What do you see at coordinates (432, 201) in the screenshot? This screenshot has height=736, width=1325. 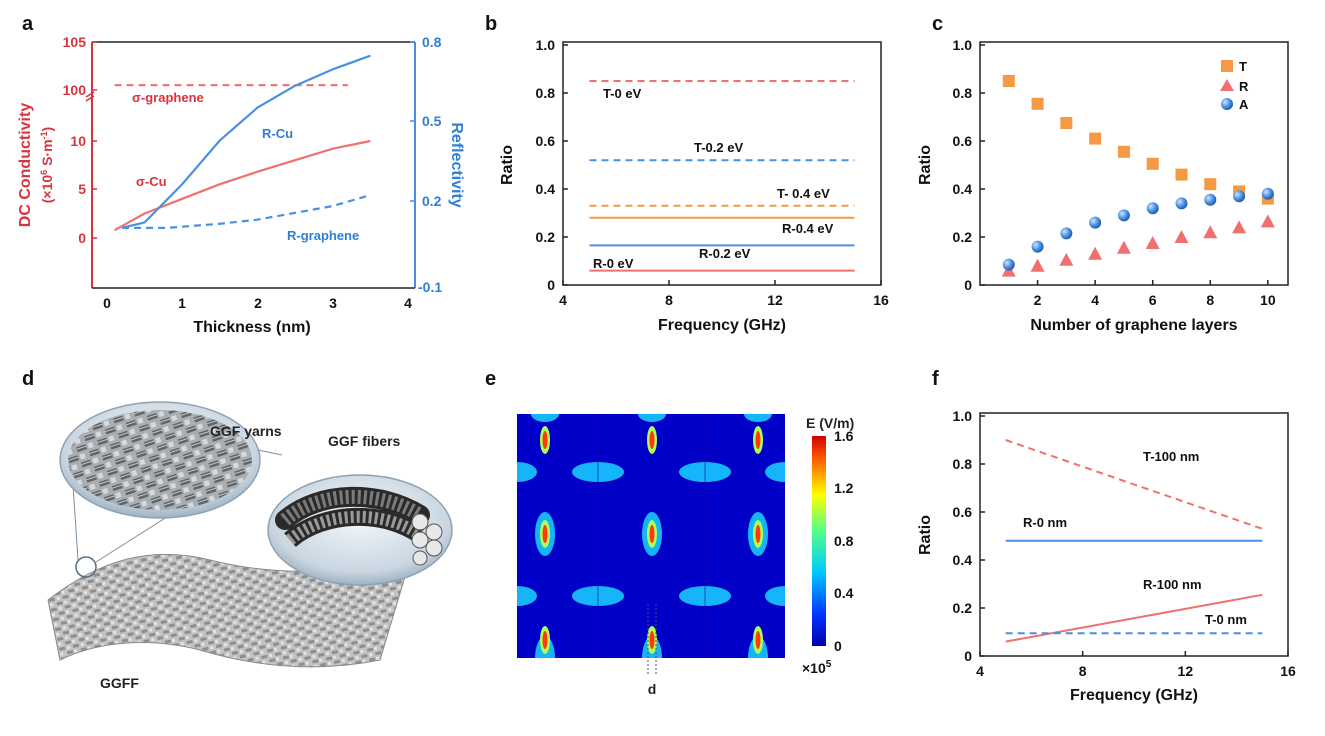 I see `a-ytick-right-2: 0.2` at bounding box center [432, 201].